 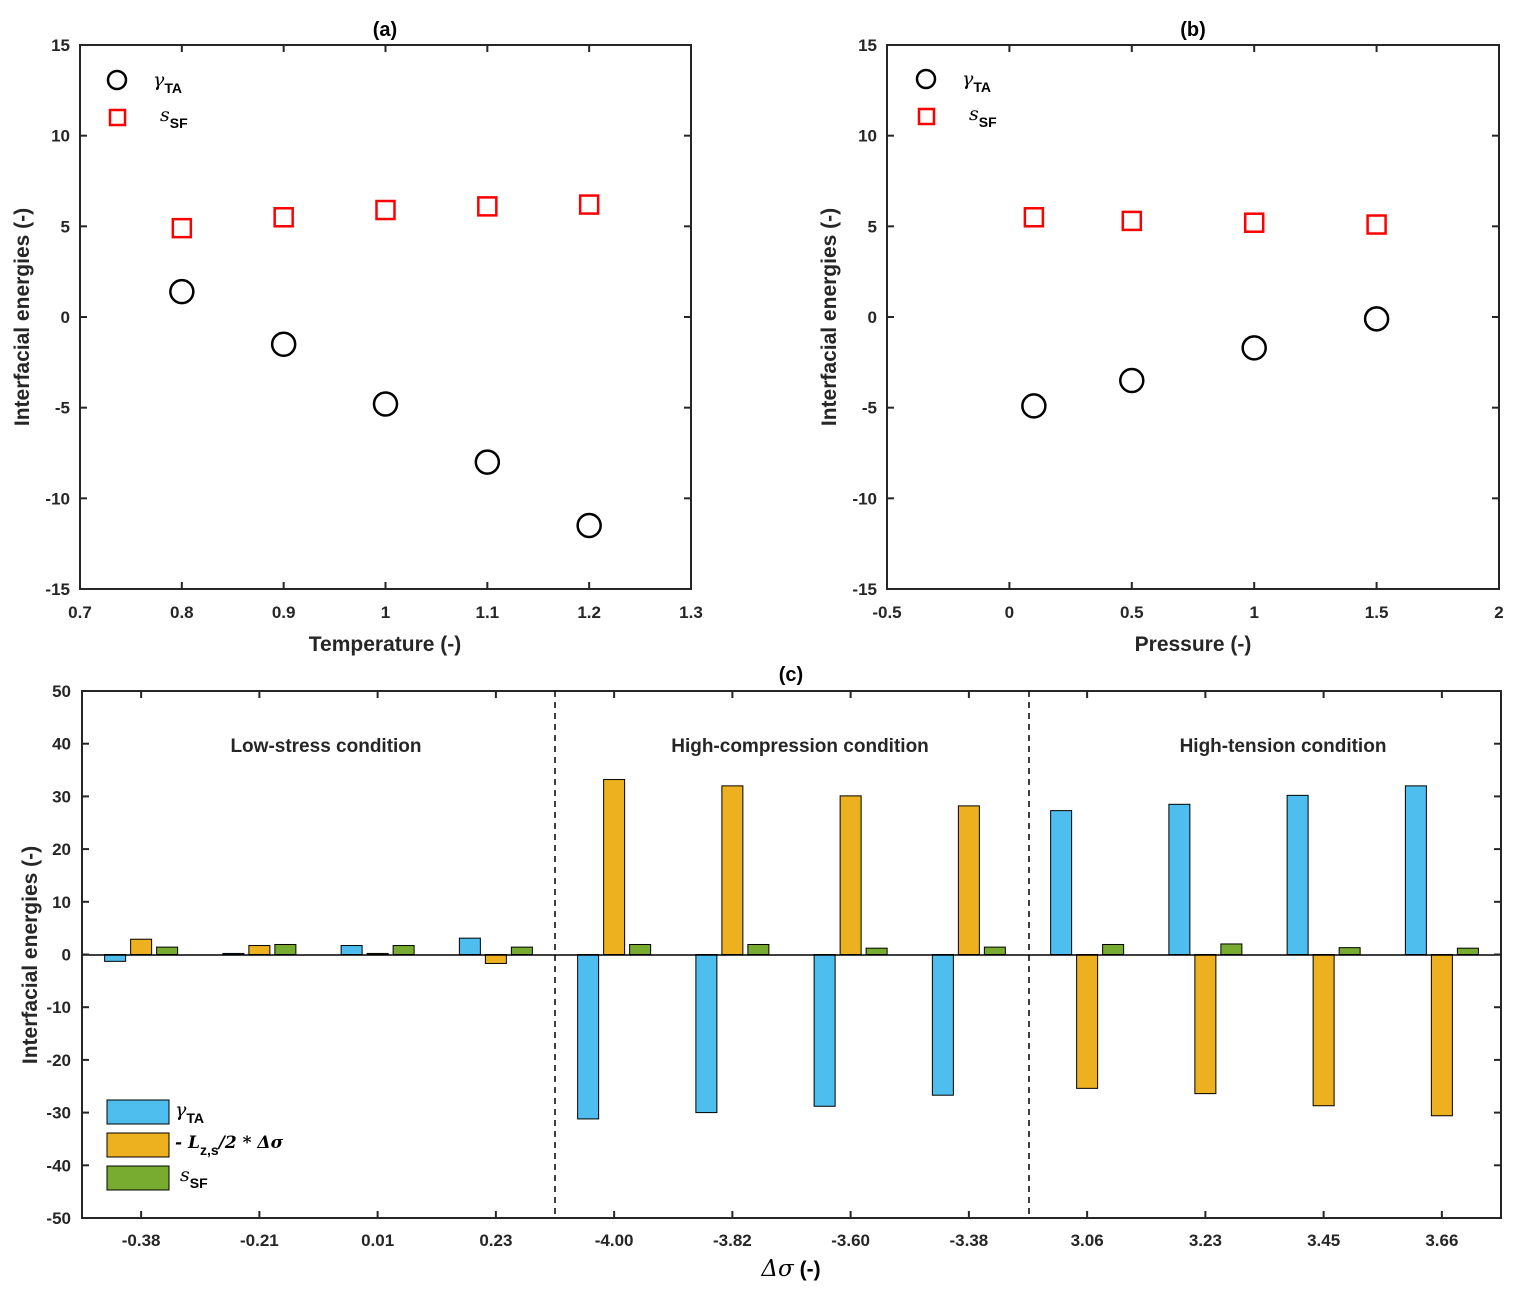 I want to click on panel-c-ytick-label: -30, so click(x=58, y=1113).